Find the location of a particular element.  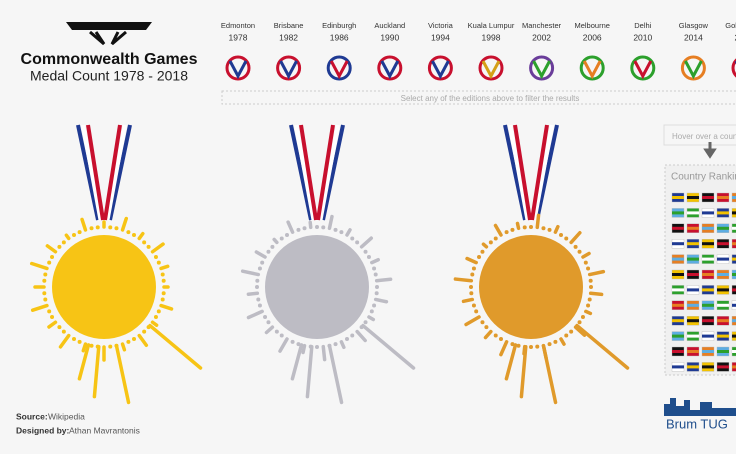

edition-year: 1986 is located at coordinates (339, 37).